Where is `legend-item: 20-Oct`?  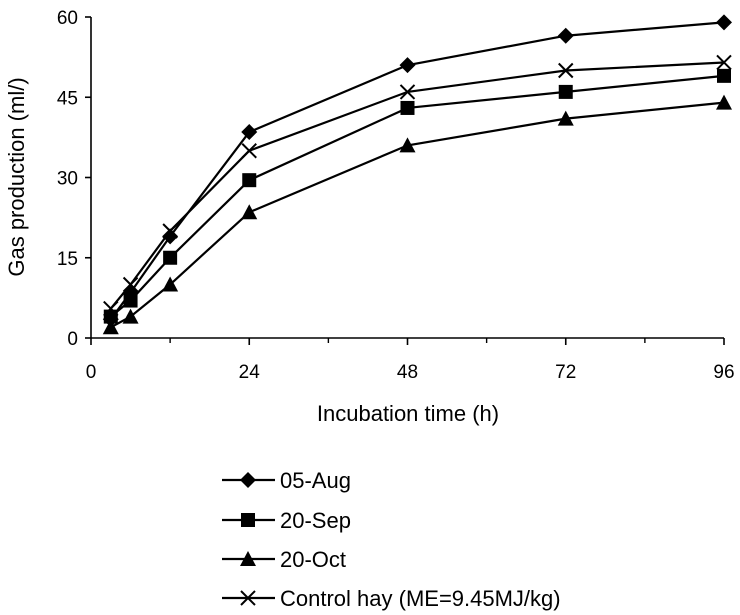
legend-item: 20-Oct is located at coordinates (284, 559).